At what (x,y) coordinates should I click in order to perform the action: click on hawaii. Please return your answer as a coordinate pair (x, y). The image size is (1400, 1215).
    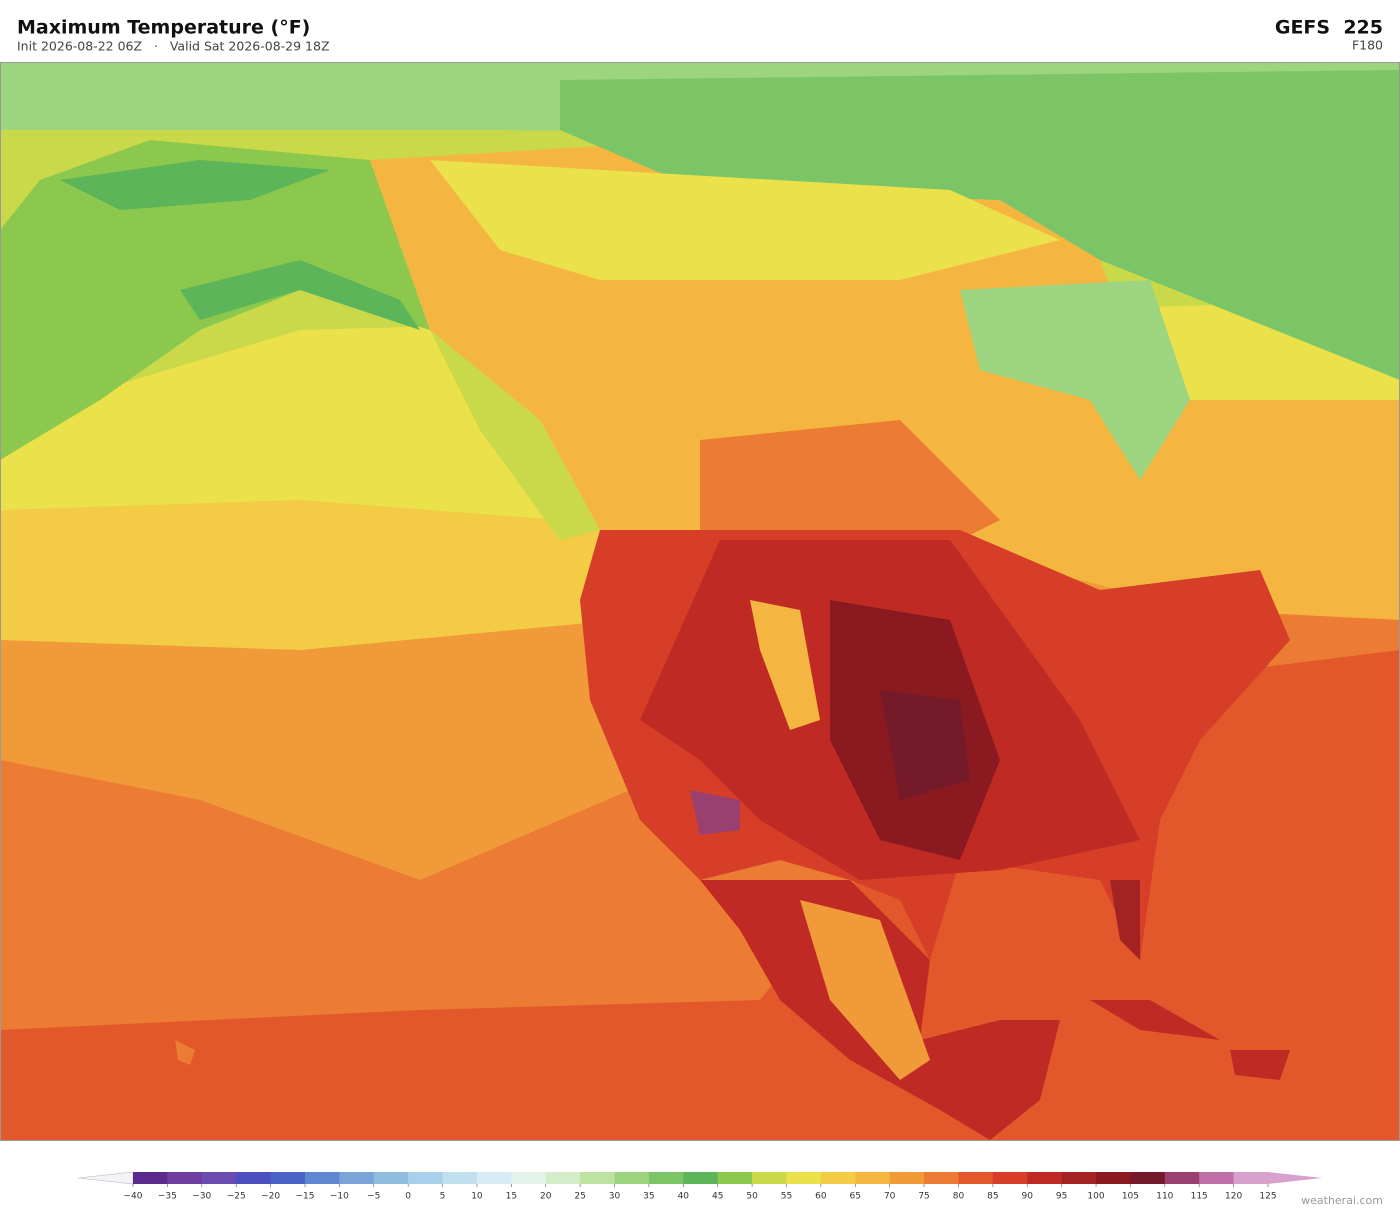
    Looking at the image, I should click on (185, 1052).